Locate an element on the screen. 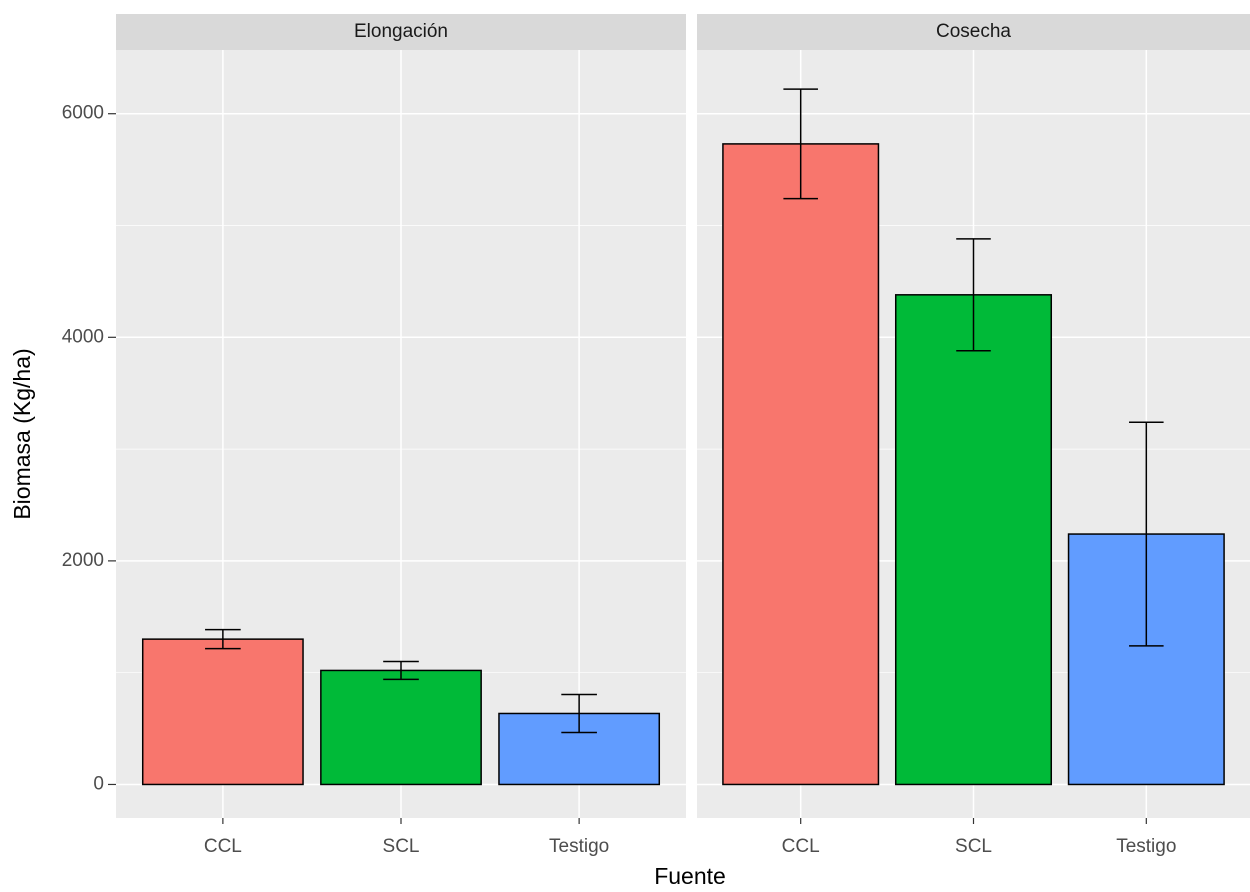  y-tick-label: 2000 is located at coordinates (83, 560).